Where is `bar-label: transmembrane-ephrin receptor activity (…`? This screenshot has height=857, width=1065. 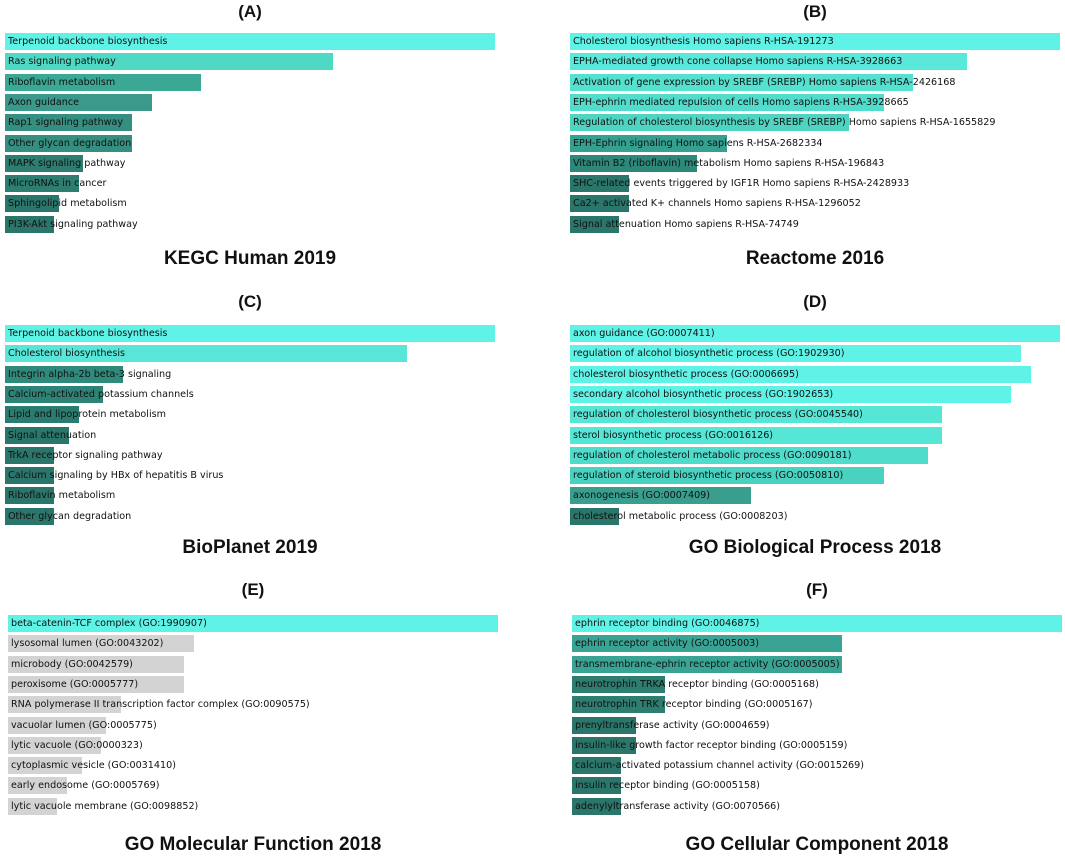 bar-label: transmembrane-ephrin receptor activity (… is located at coordinates (707, 664).